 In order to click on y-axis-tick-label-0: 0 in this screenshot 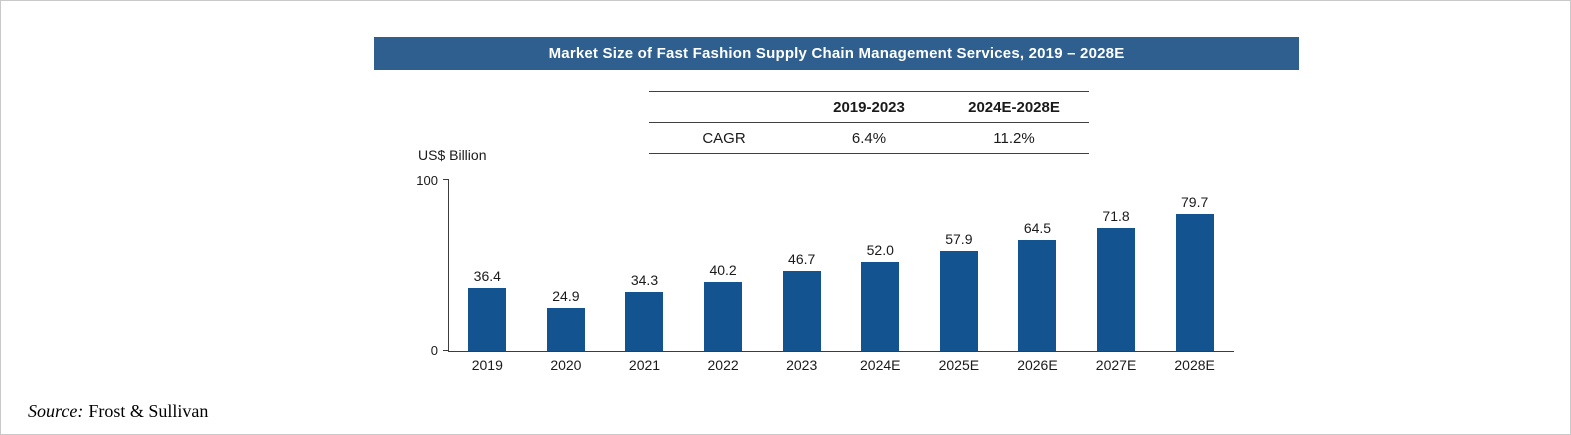, I will do `click(434, 350)`.